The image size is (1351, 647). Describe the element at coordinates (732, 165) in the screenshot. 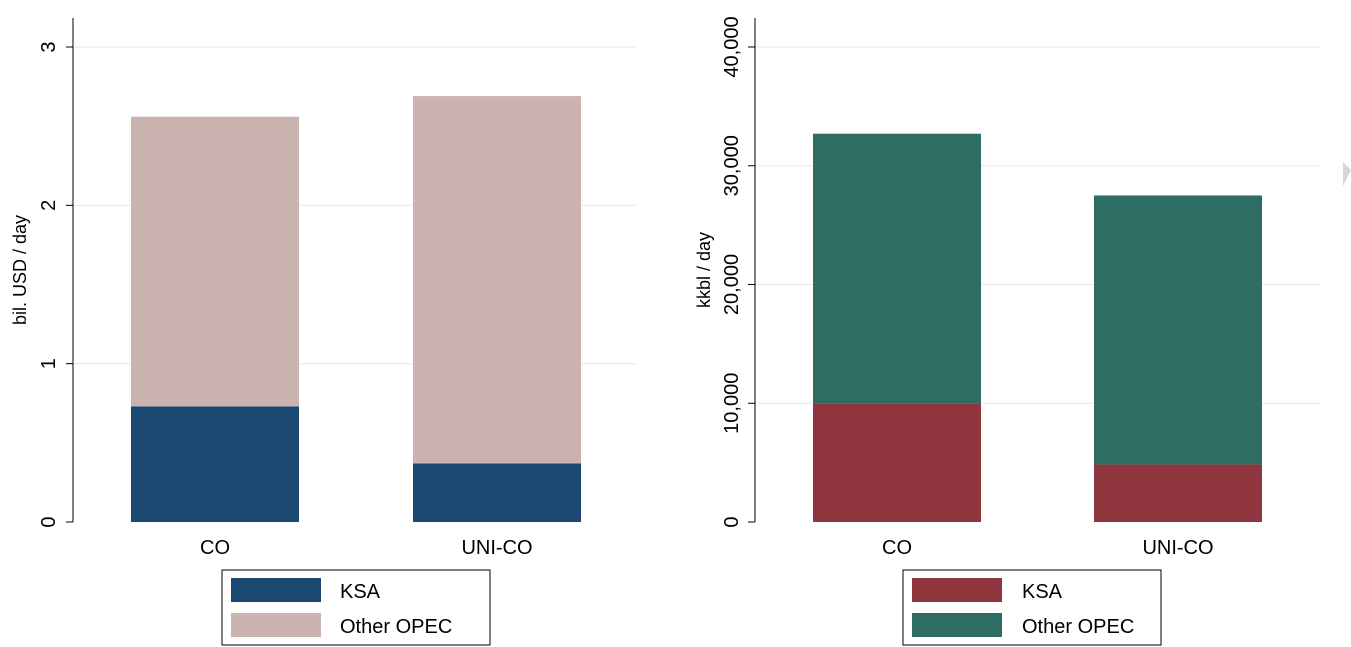

I see `y-tick-label: 30,000` at that location.